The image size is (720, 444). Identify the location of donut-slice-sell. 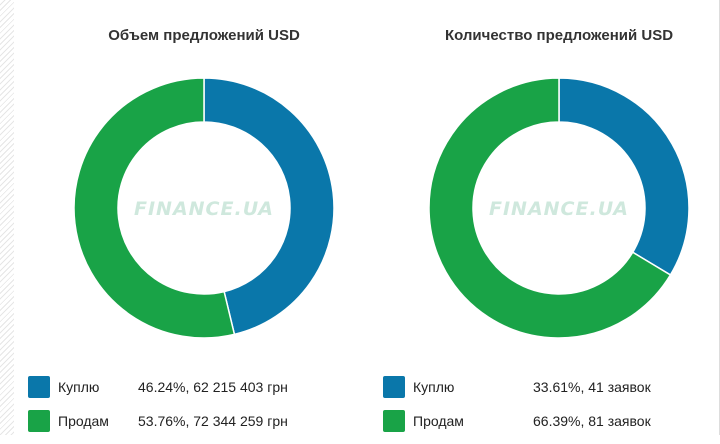
(154, 208).